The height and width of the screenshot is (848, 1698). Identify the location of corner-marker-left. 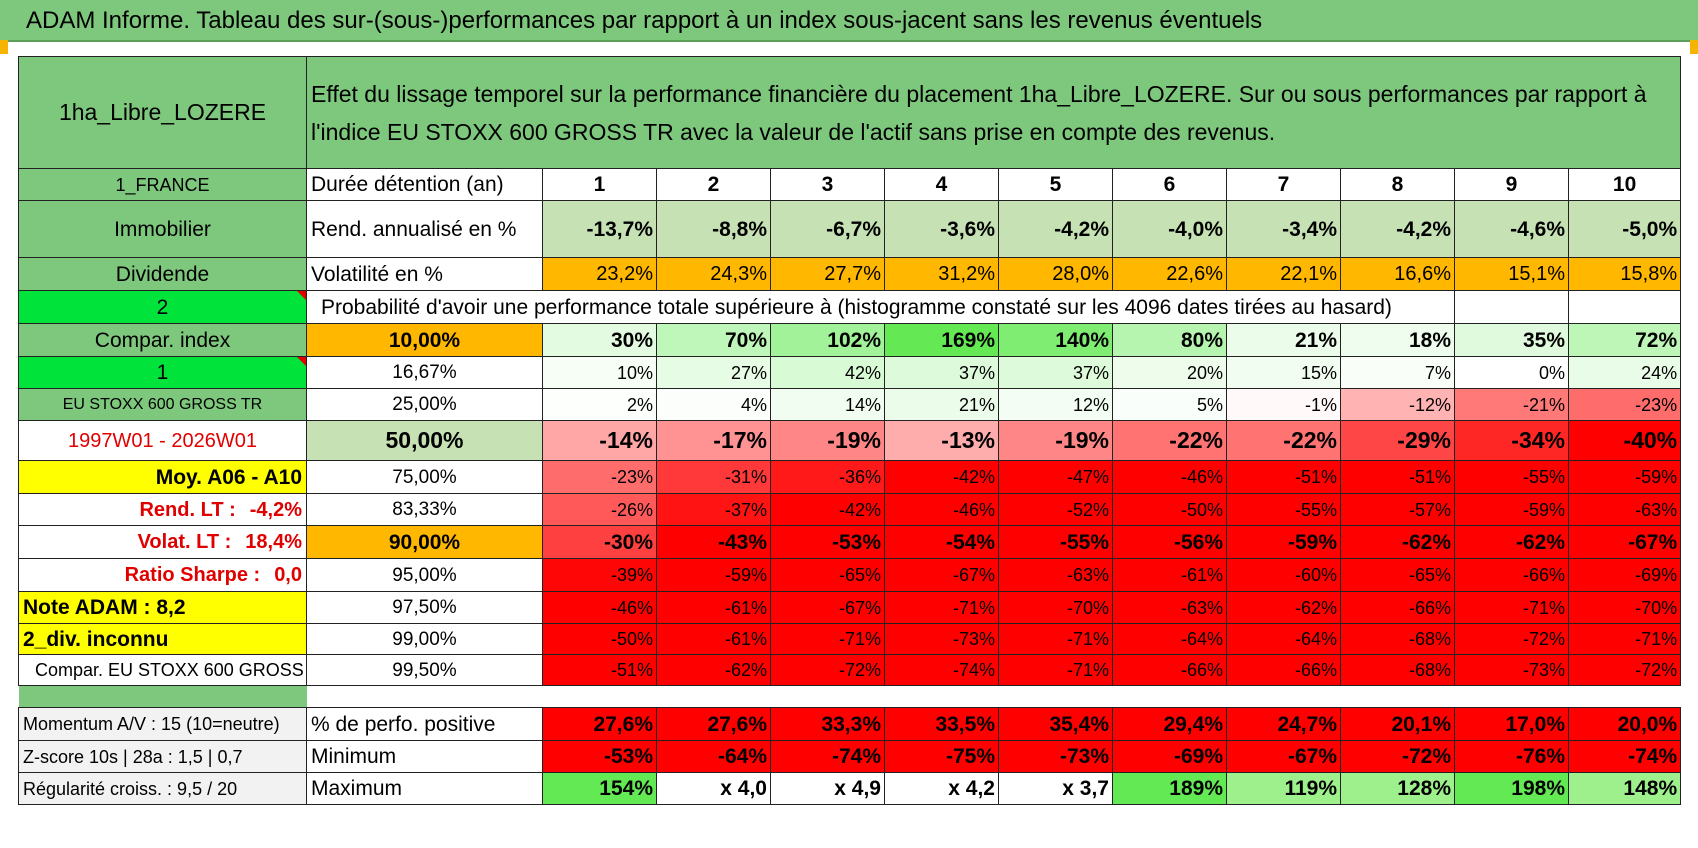
(4, 47).